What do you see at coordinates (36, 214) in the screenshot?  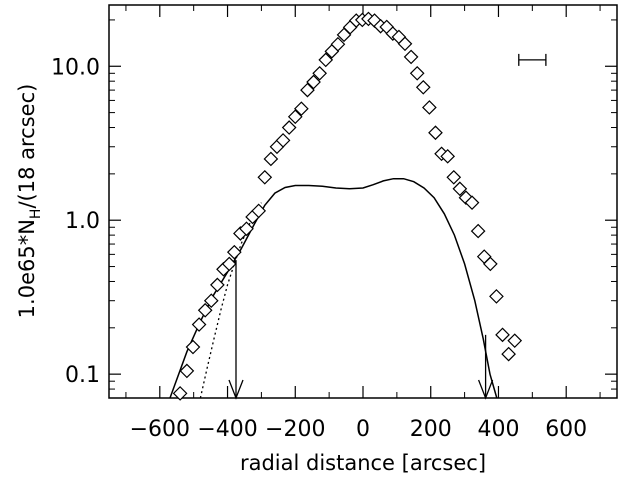 I see `y-axis-label-subscript: H` at bounding box center [36, 214].